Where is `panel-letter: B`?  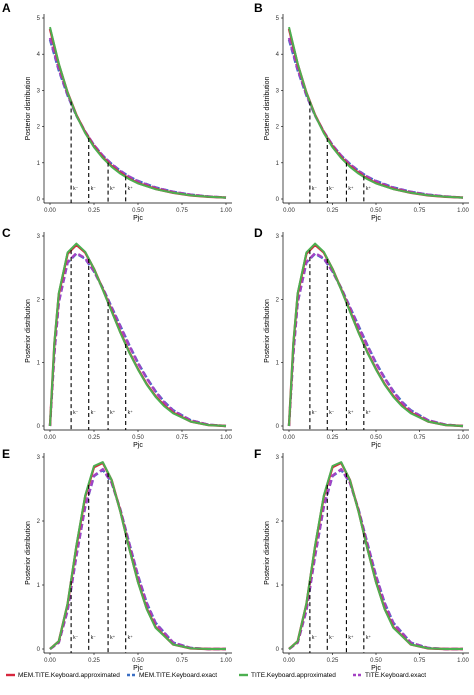 panel-letter: B is located at coordinates (258, 8).